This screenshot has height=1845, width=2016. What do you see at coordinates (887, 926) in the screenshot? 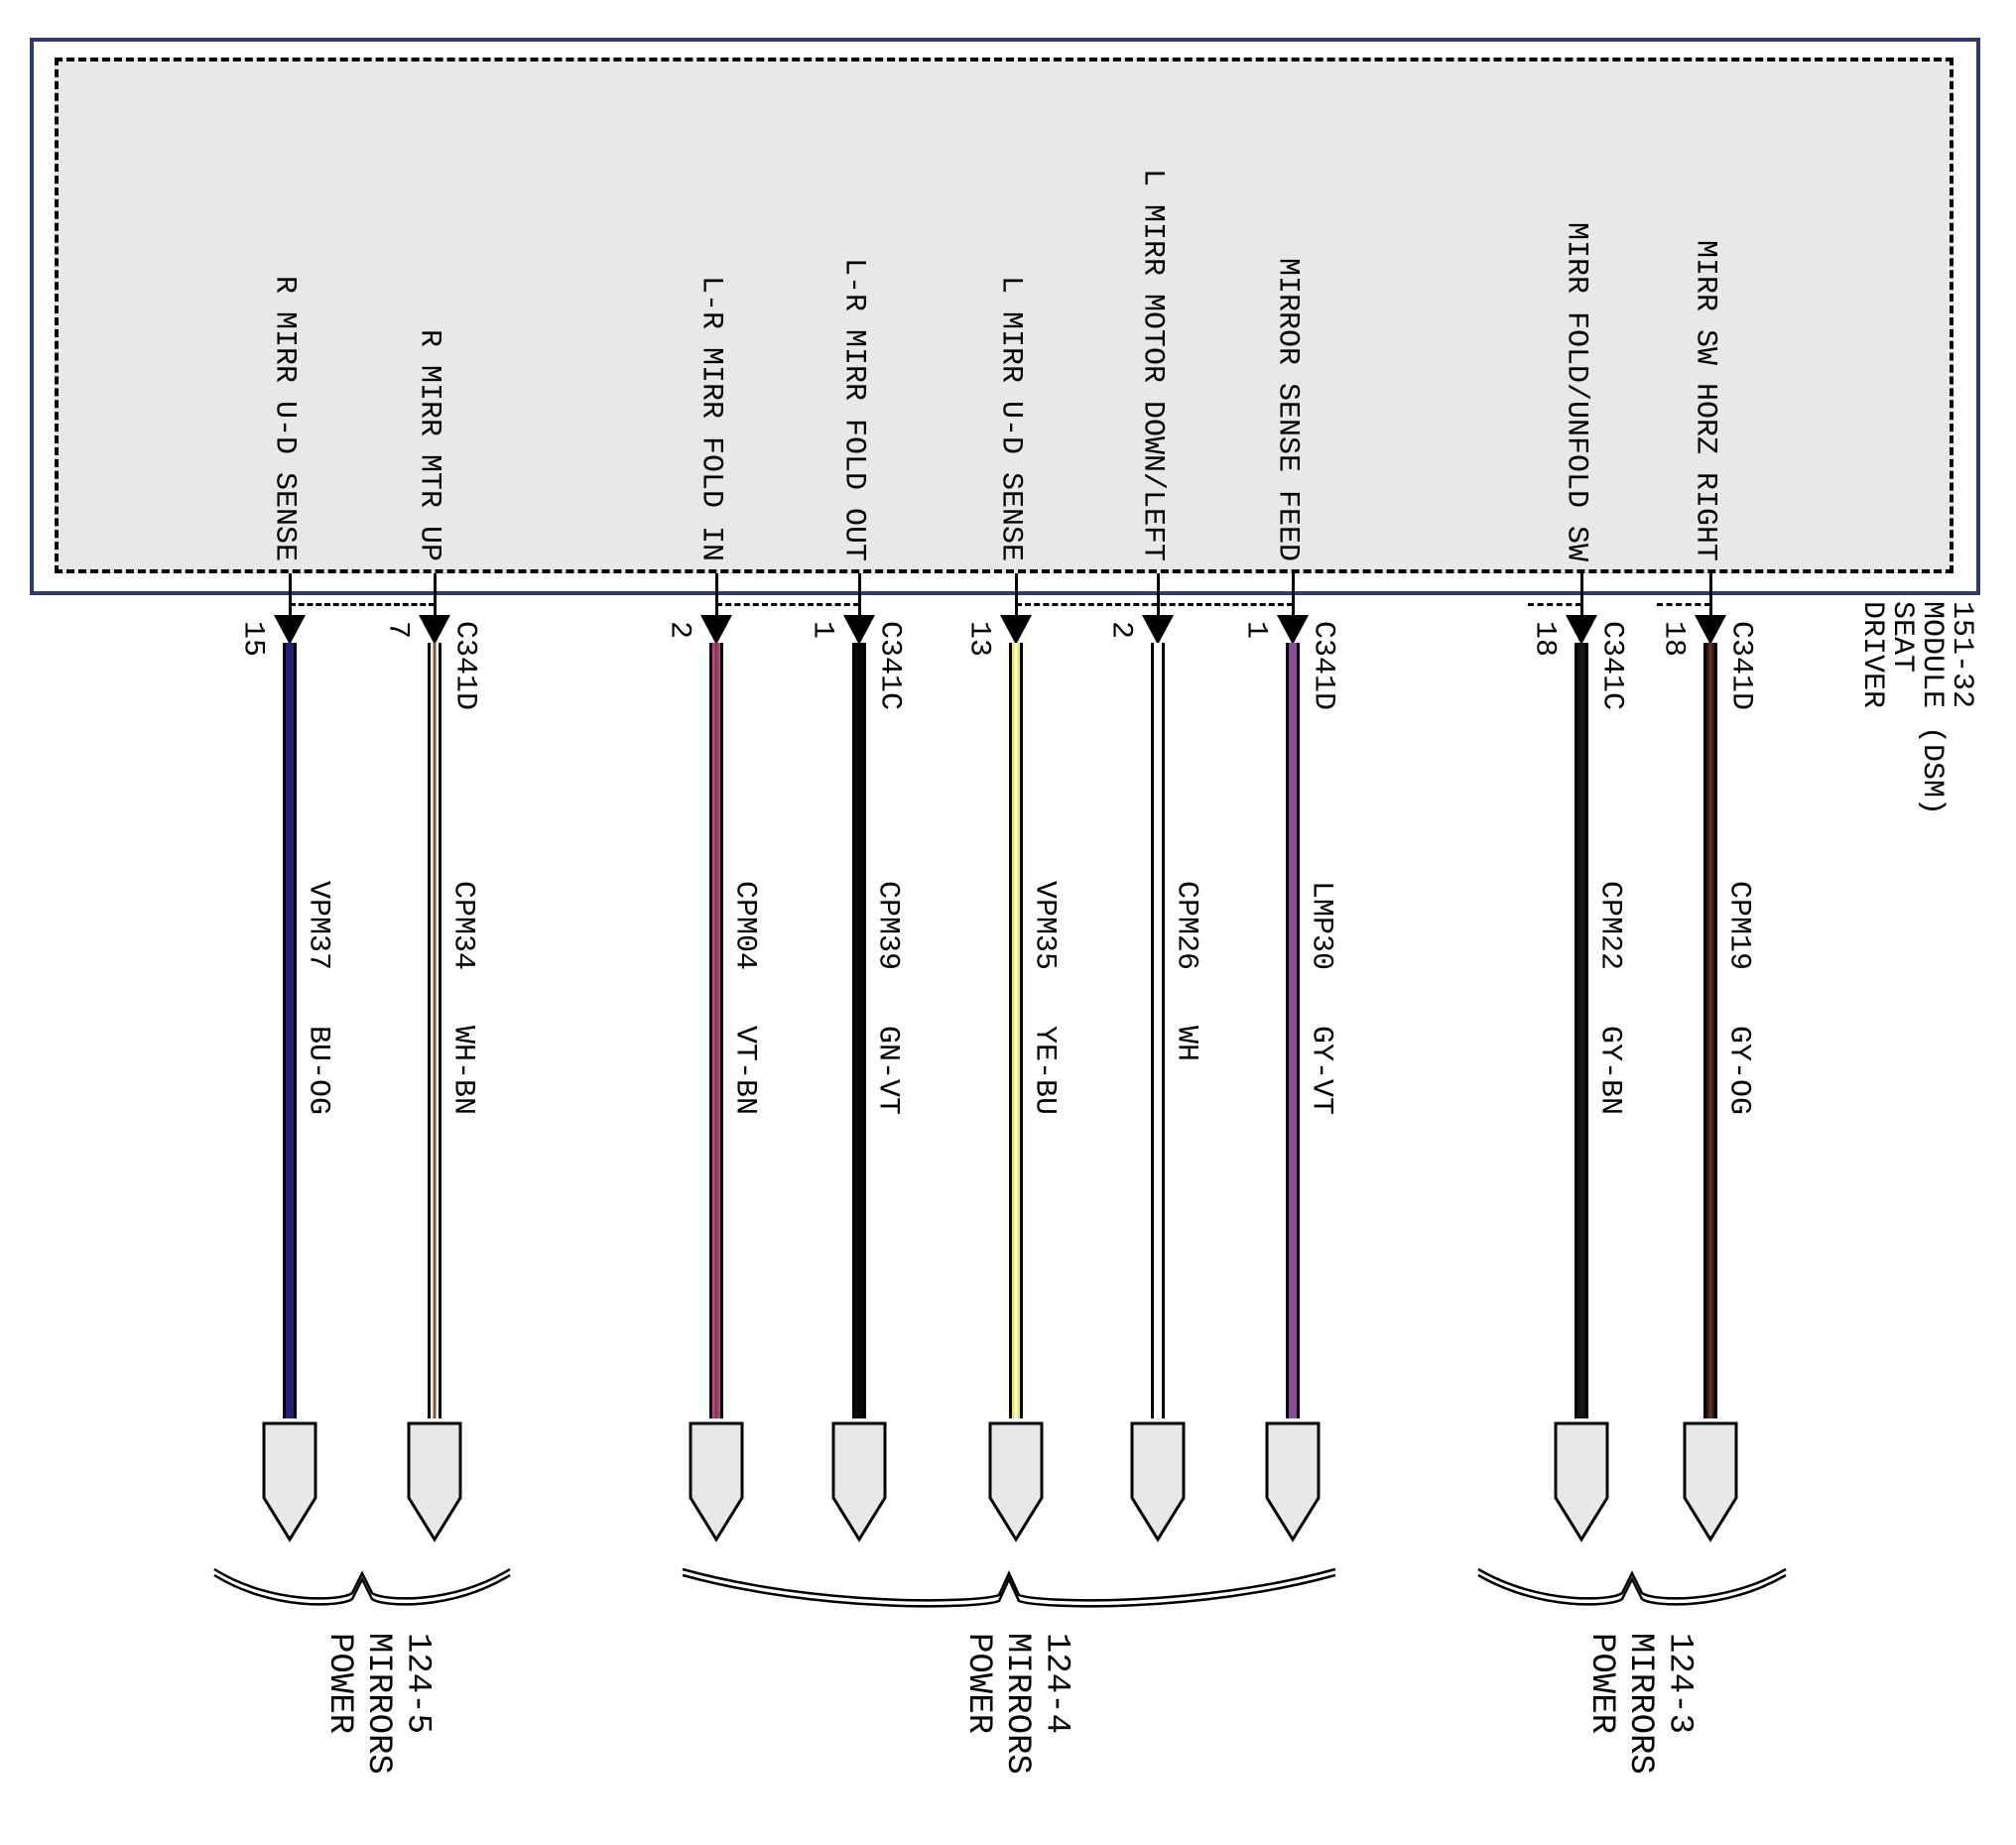
I see `circuit-code: CPM39` at bounding box center [887, 926].